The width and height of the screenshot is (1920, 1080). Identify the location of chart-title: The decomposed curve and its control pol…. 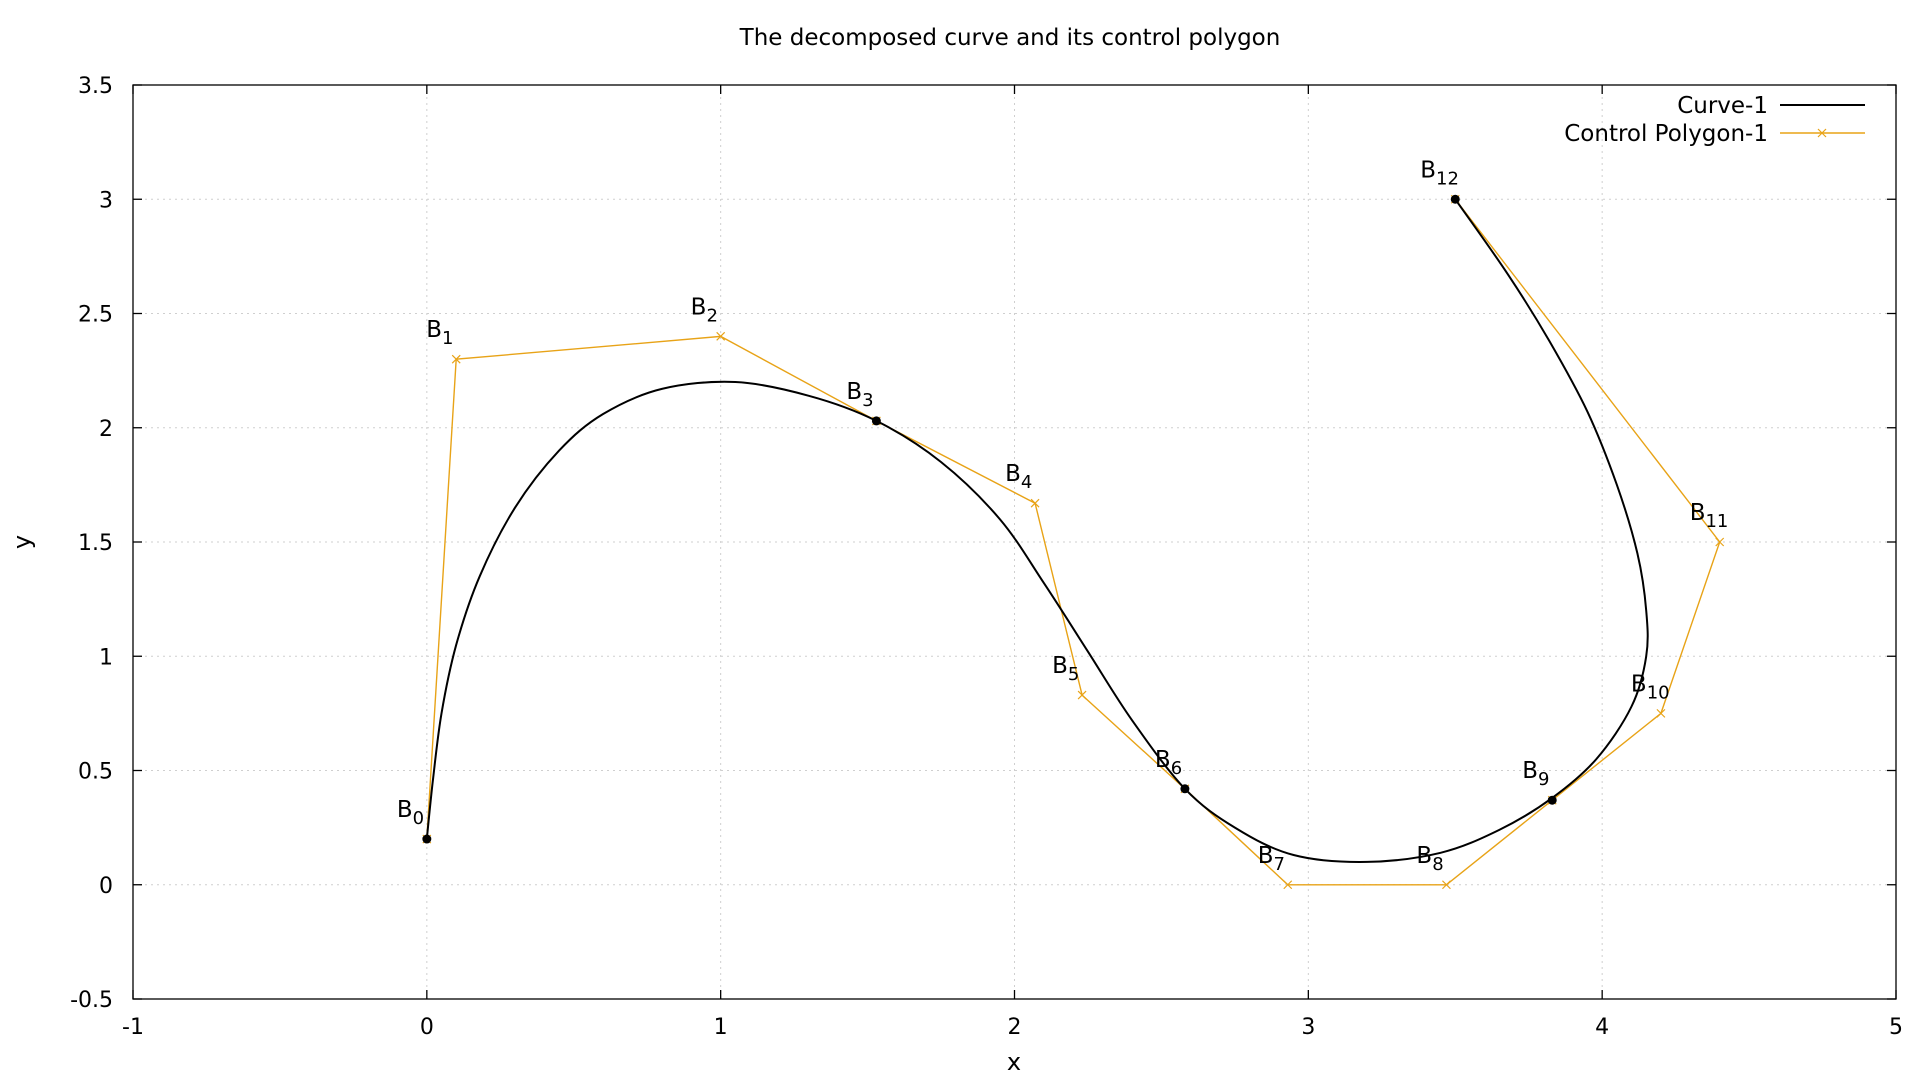
(1010, 38).